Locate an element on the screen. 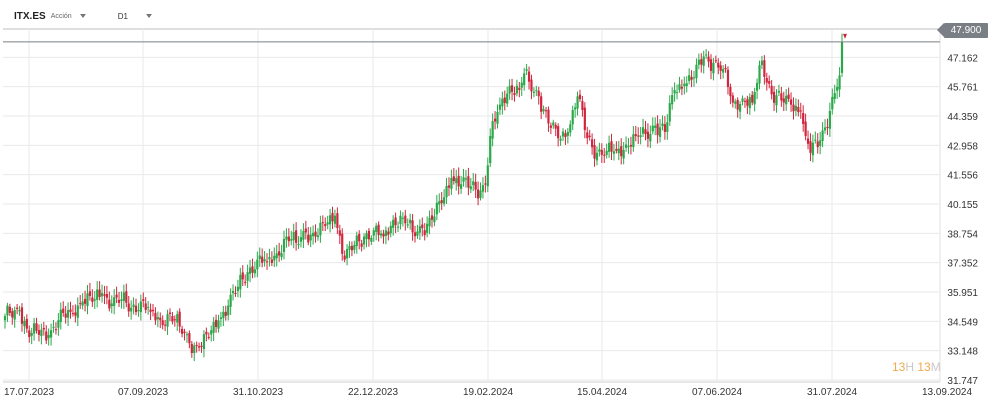 The width and height of the screenshot is (1000, 405). y-tick-label: 41.556 is located at coordinates (962, 176).